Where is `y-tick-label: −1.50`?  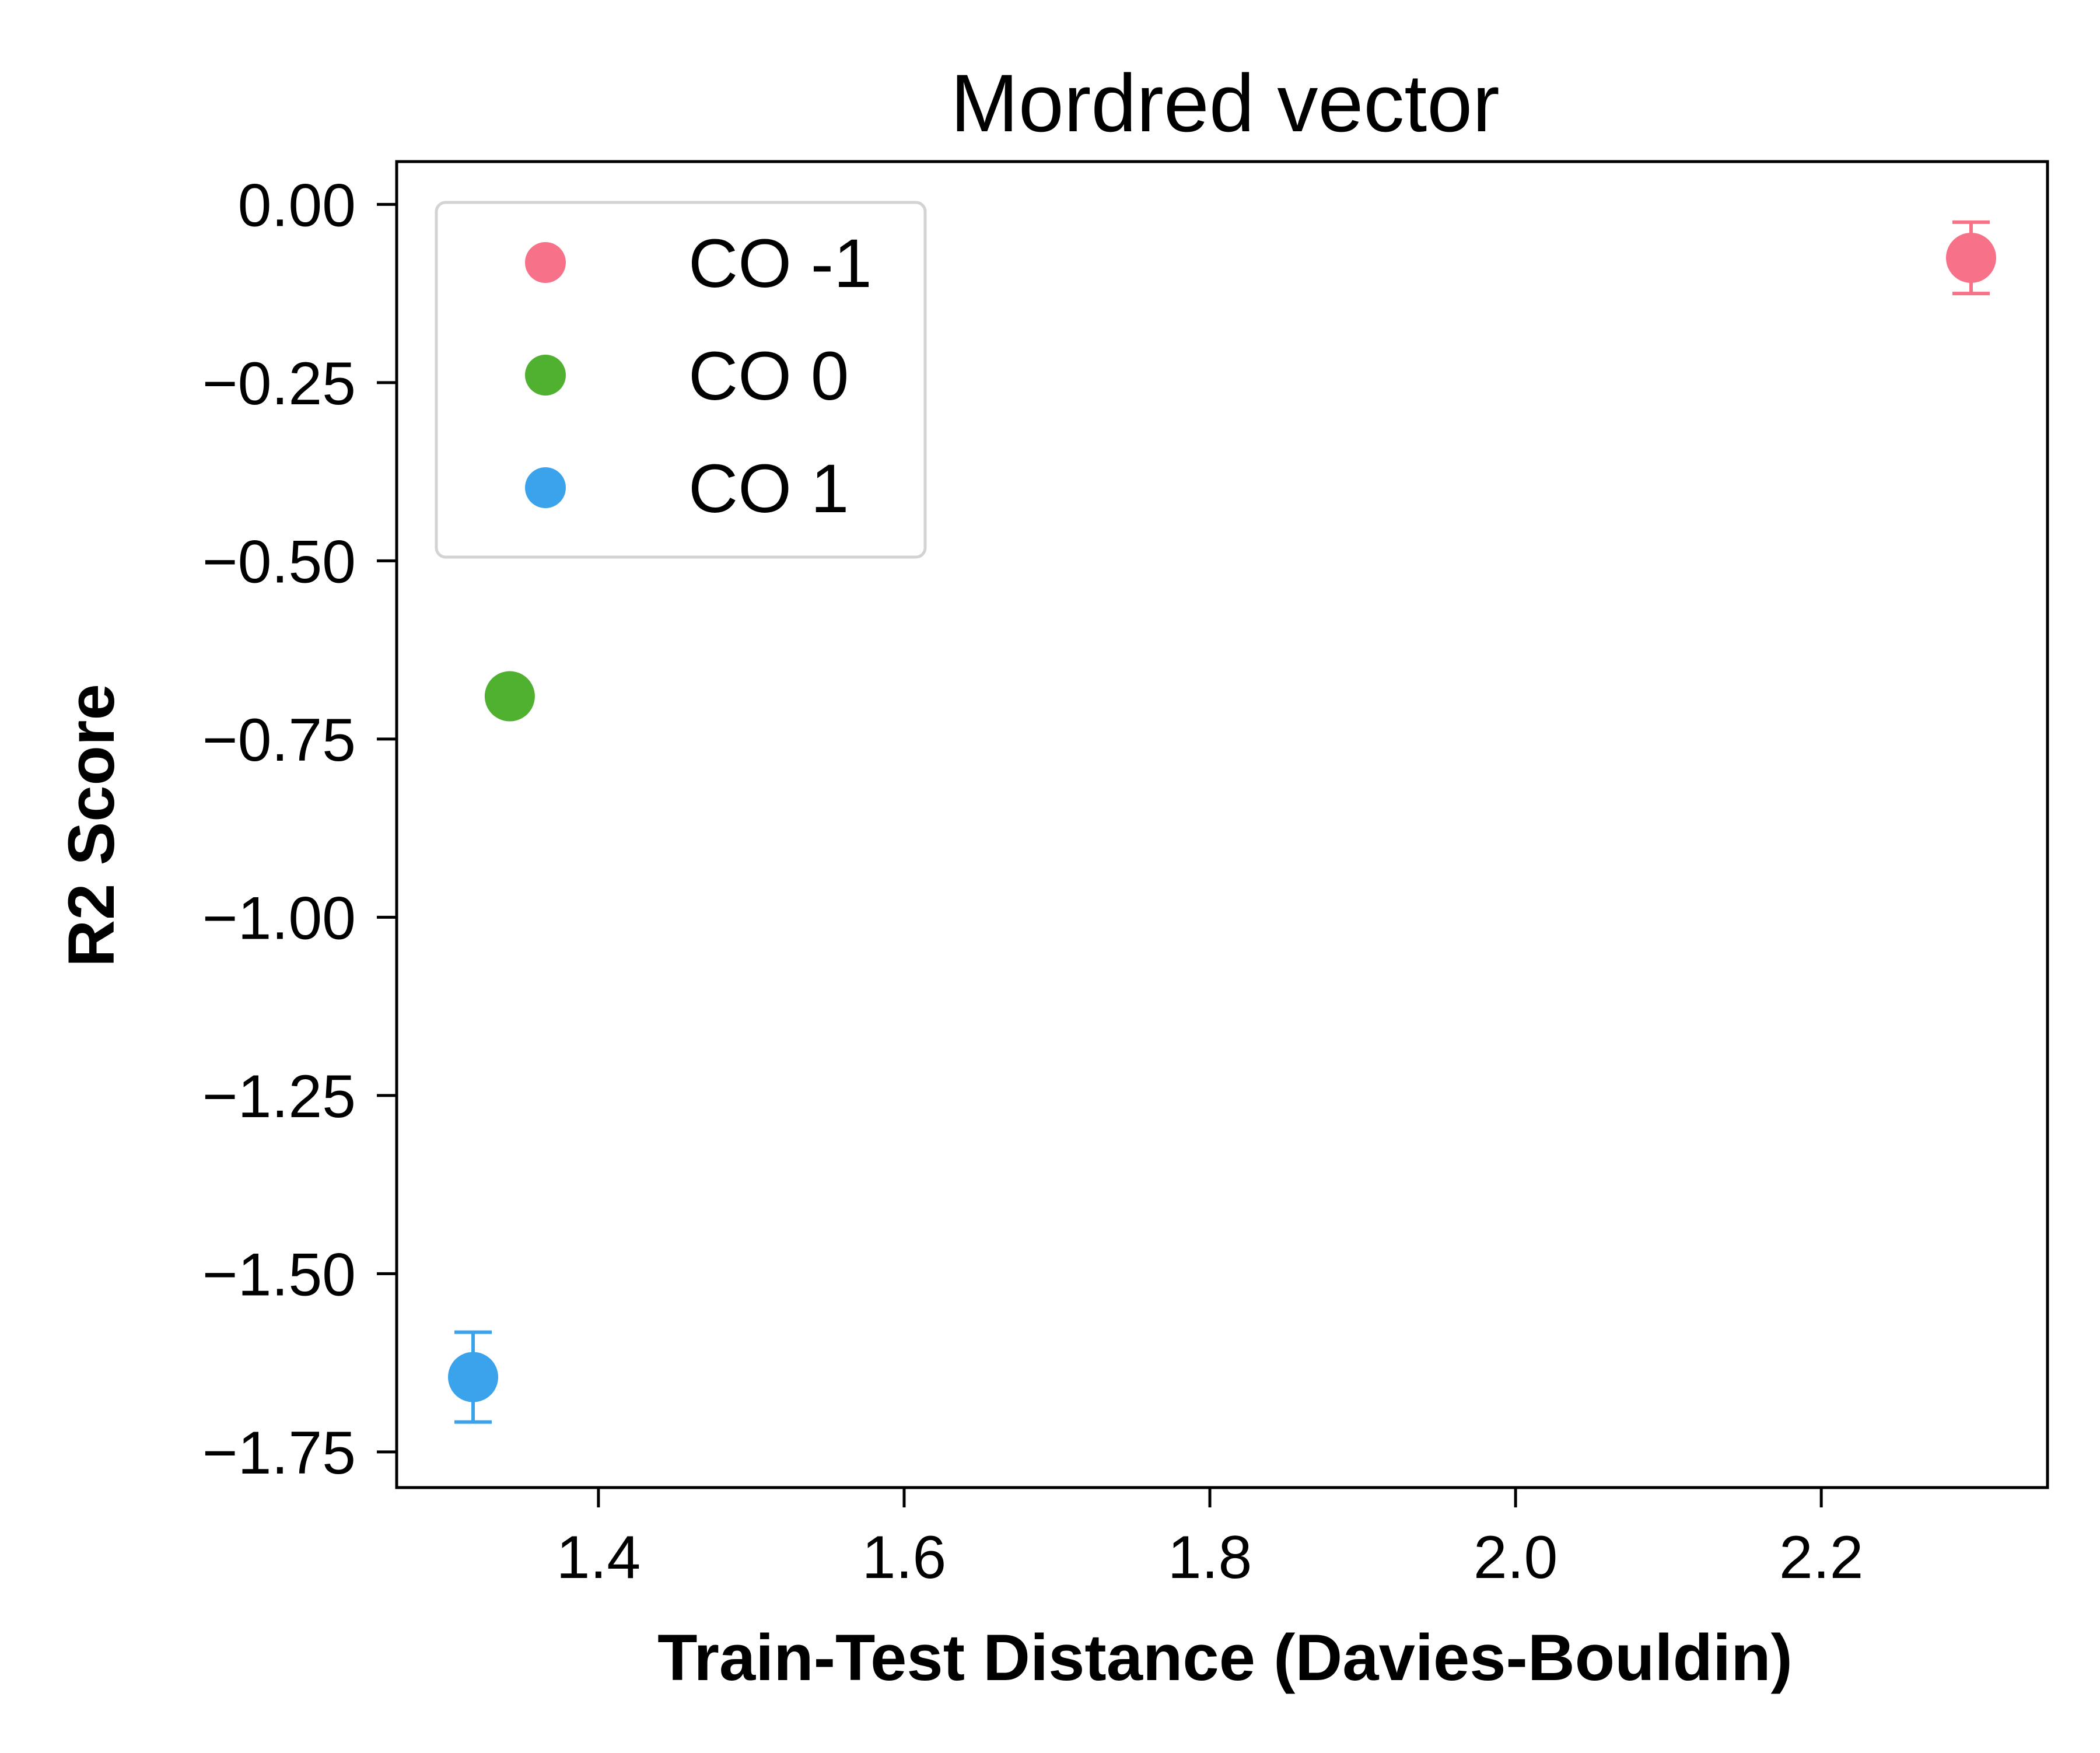
y-tick-label: −1.50 is located at coordinates (279, 1274).